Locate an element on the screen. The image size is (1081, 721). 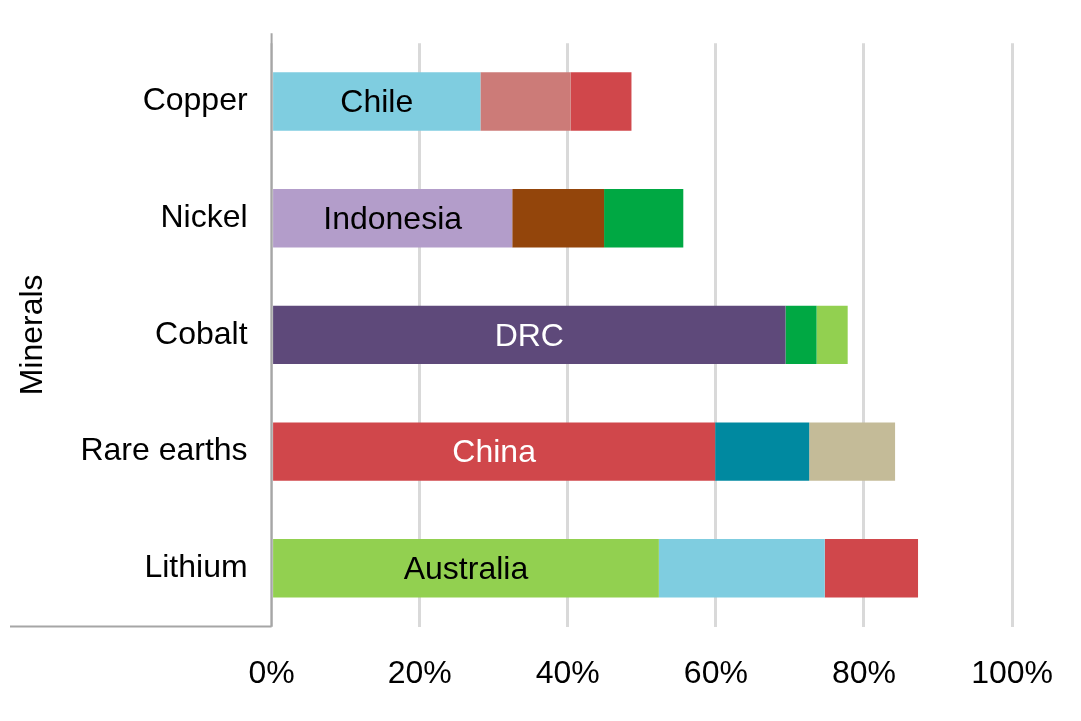
data-label: China is located at coordinates (494, 451).